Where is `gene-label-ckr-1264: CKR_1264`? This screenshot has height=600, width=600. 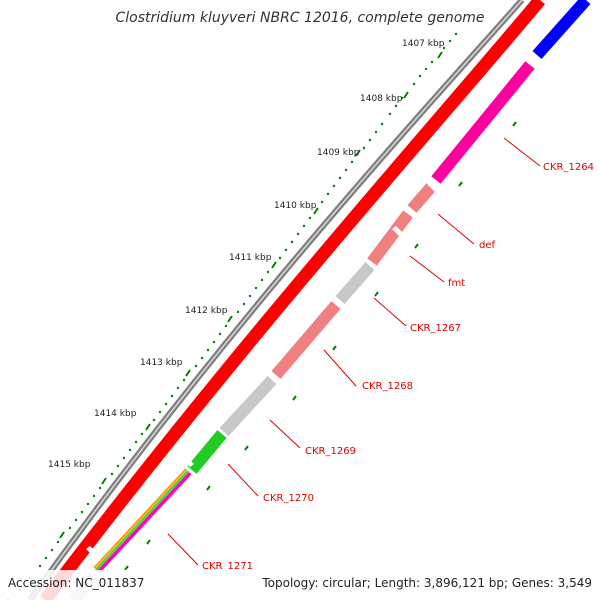 gene-label-ckr-1264: CKR_1264 is located at coordinates (568, 167).